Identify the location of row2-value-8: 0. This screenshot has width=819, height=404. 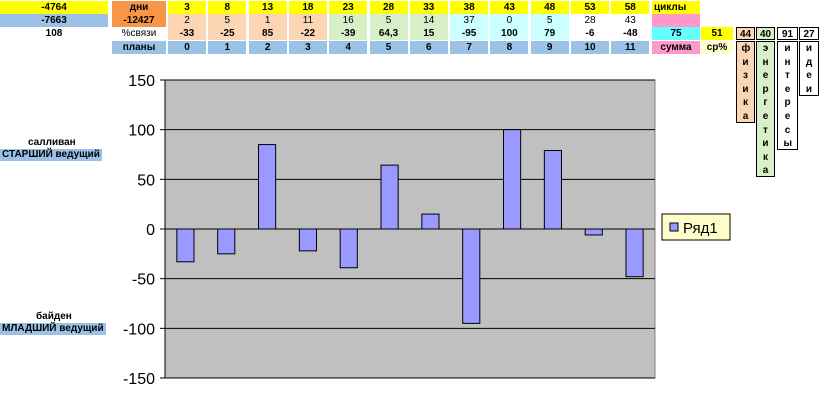
(509, 20).